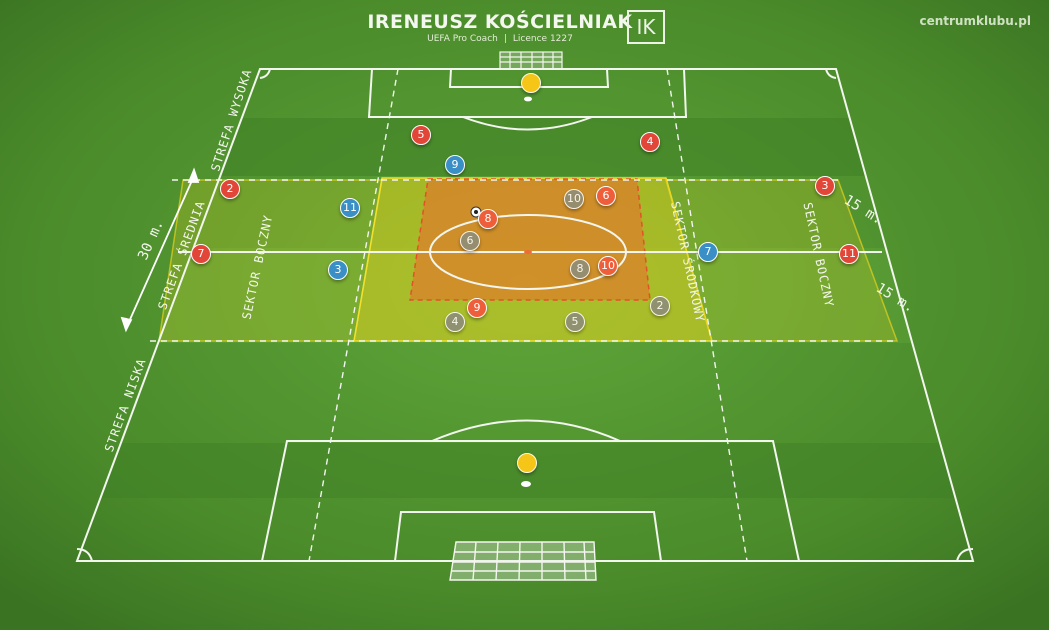 The height and width of the screenshot is (630, 1049). What do you see at coordinates (608, 266) in the screenshot?
I see `player-orange-10: 10` at bounding box center [608, 266].